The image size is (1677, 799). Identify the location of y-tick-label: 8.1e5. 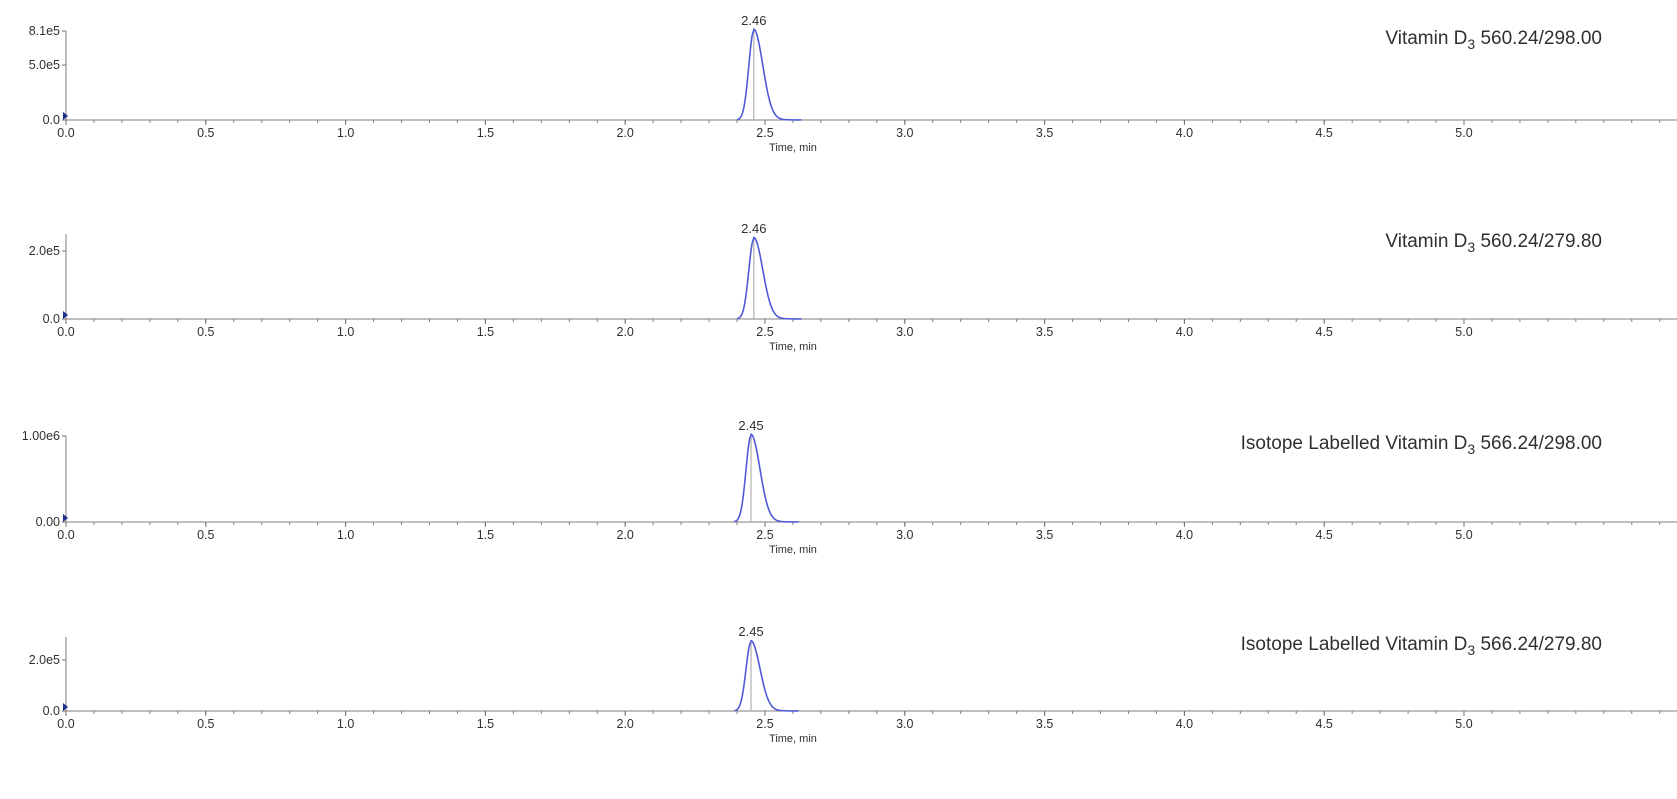
(44, 31).